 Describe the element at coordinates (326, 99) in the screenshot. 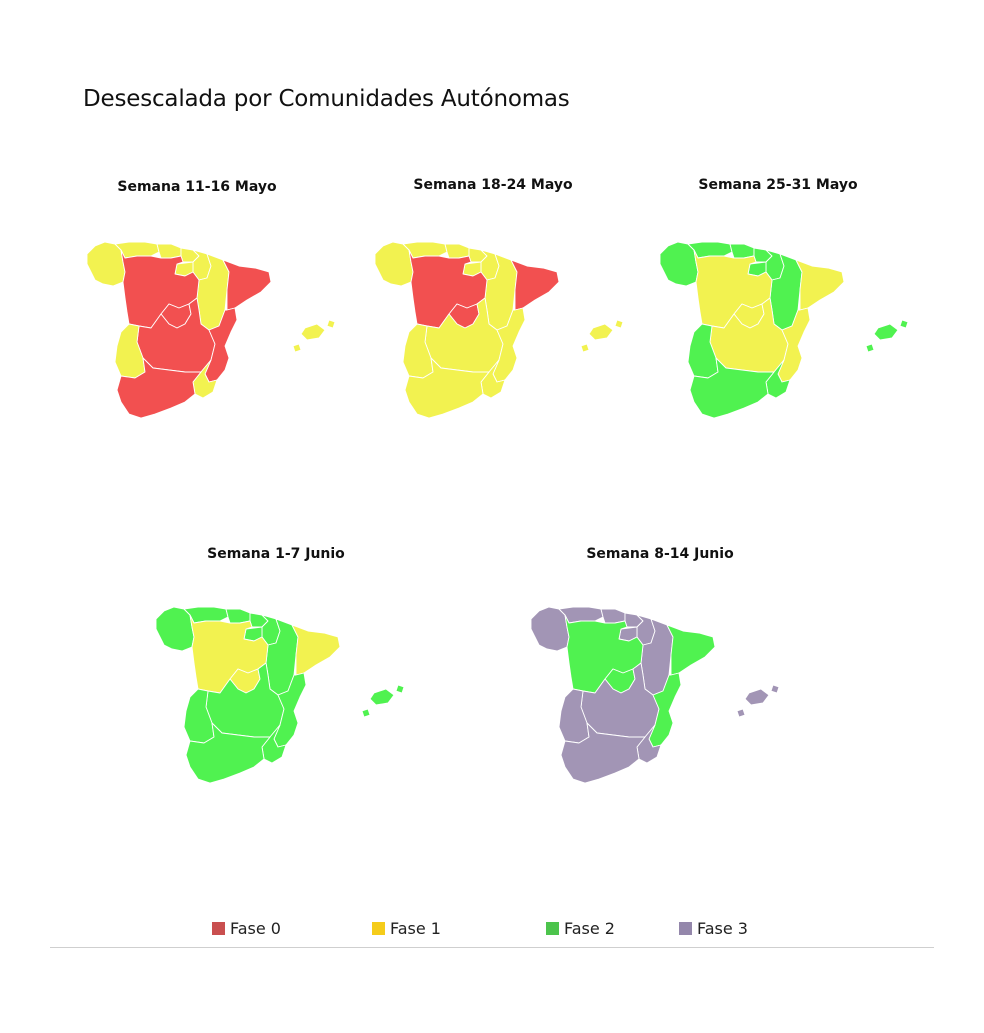

I see `page-title: Desescalada por Comunidades Autónomas` at that location.